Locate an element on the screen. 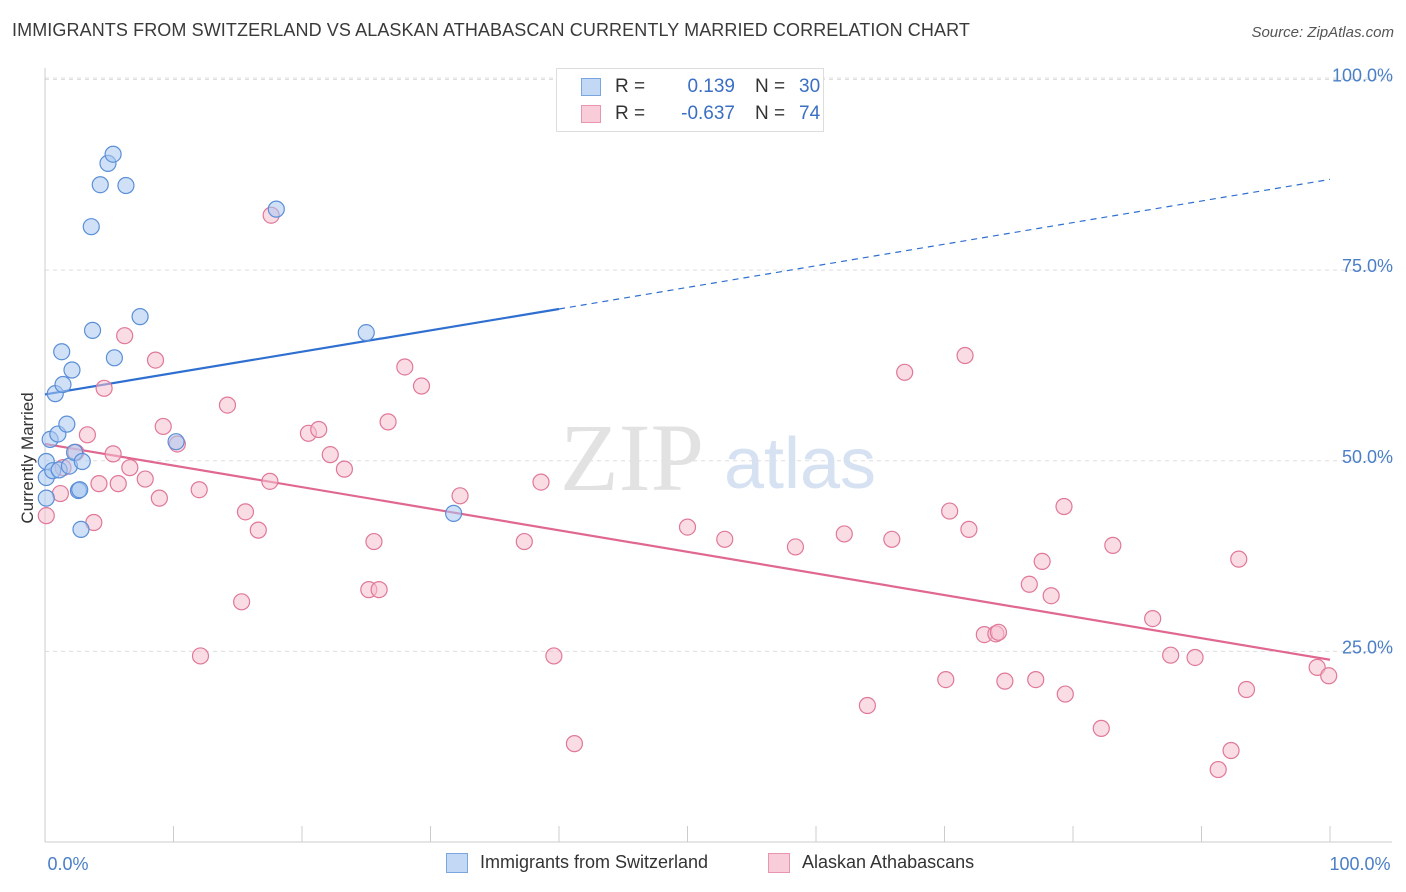 The width and height of the screenshot is (1406, 892). legend-r-value: -0.637 is located at coordinates (708, 113).